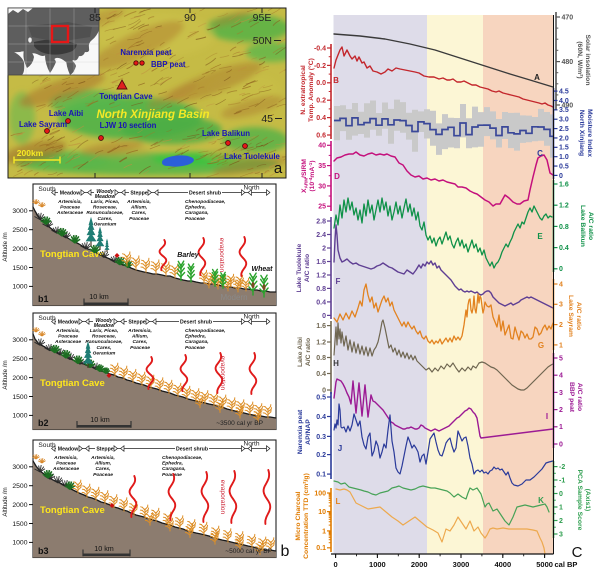 The height and width of the screenshot is (583, 600). What do you see at coordinates (537, 77) in the screenshot?
I see `svg-text: A` at bounding box center [537, 77].